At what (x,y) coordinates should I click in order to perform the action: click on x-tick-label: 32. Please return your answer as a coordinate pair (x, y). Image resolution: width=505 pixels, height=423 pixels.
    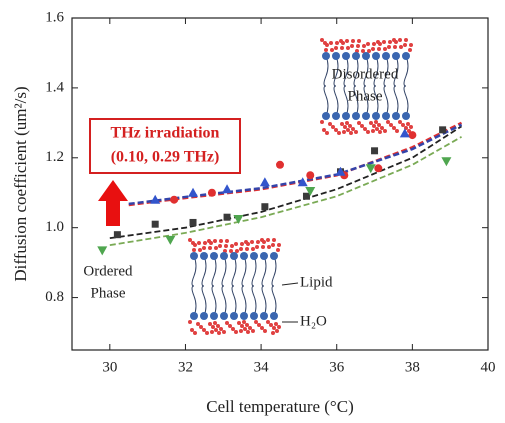
    Looking at the image, I should click on (185, 367).